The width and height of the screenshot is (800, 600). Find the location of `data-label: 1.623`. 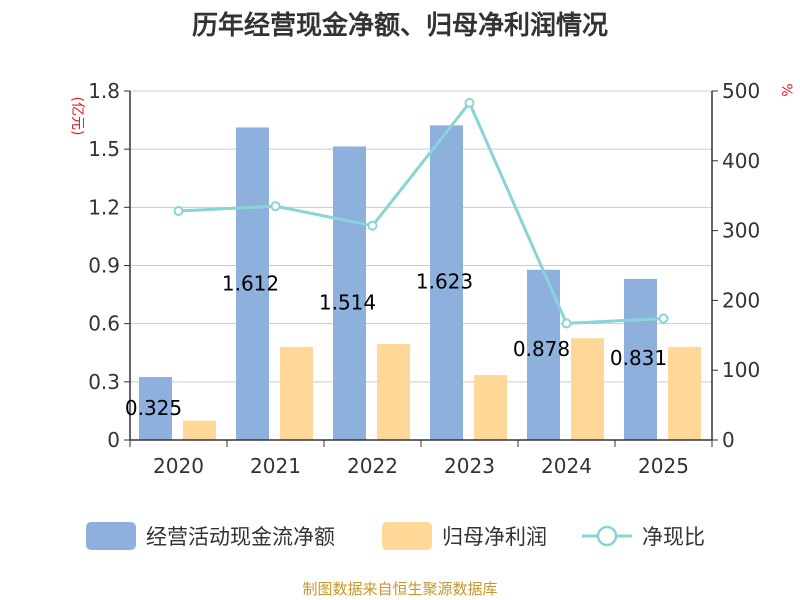

data-label: 1.623 is located at coordinates (444, 281).